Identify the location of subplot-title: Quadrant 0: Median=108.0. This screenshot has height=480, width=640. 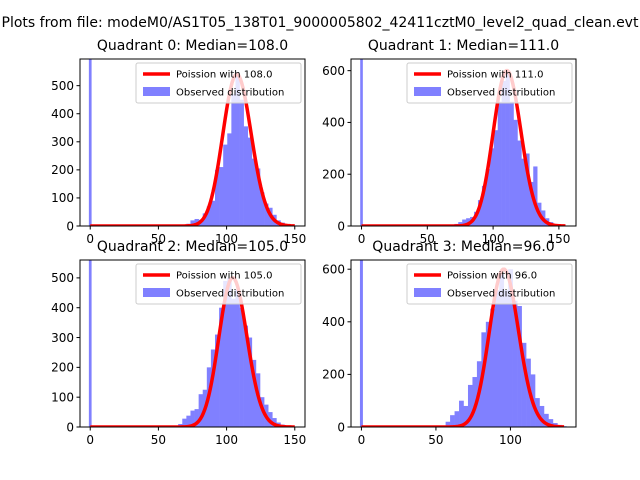
(192, 46).